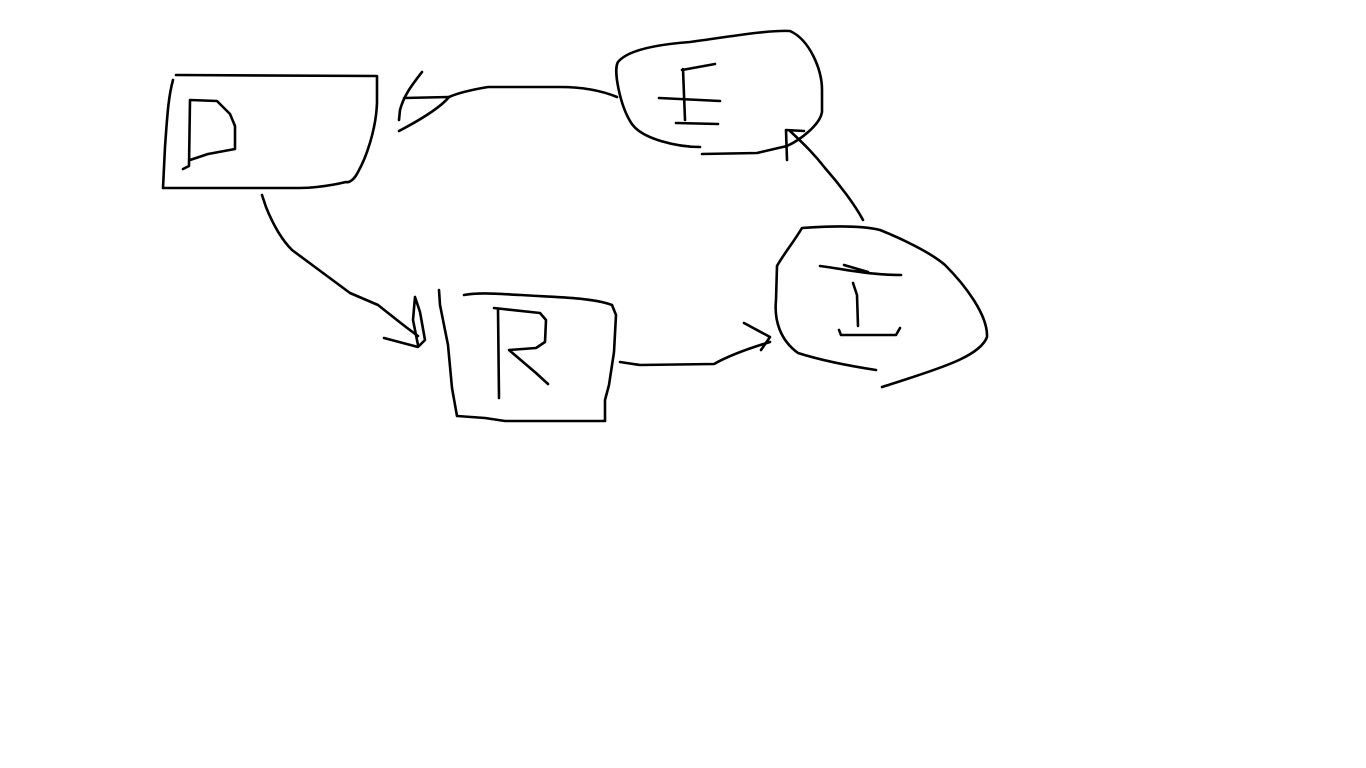  I want to click on edge-d-to-r-line, so click(340, 265).